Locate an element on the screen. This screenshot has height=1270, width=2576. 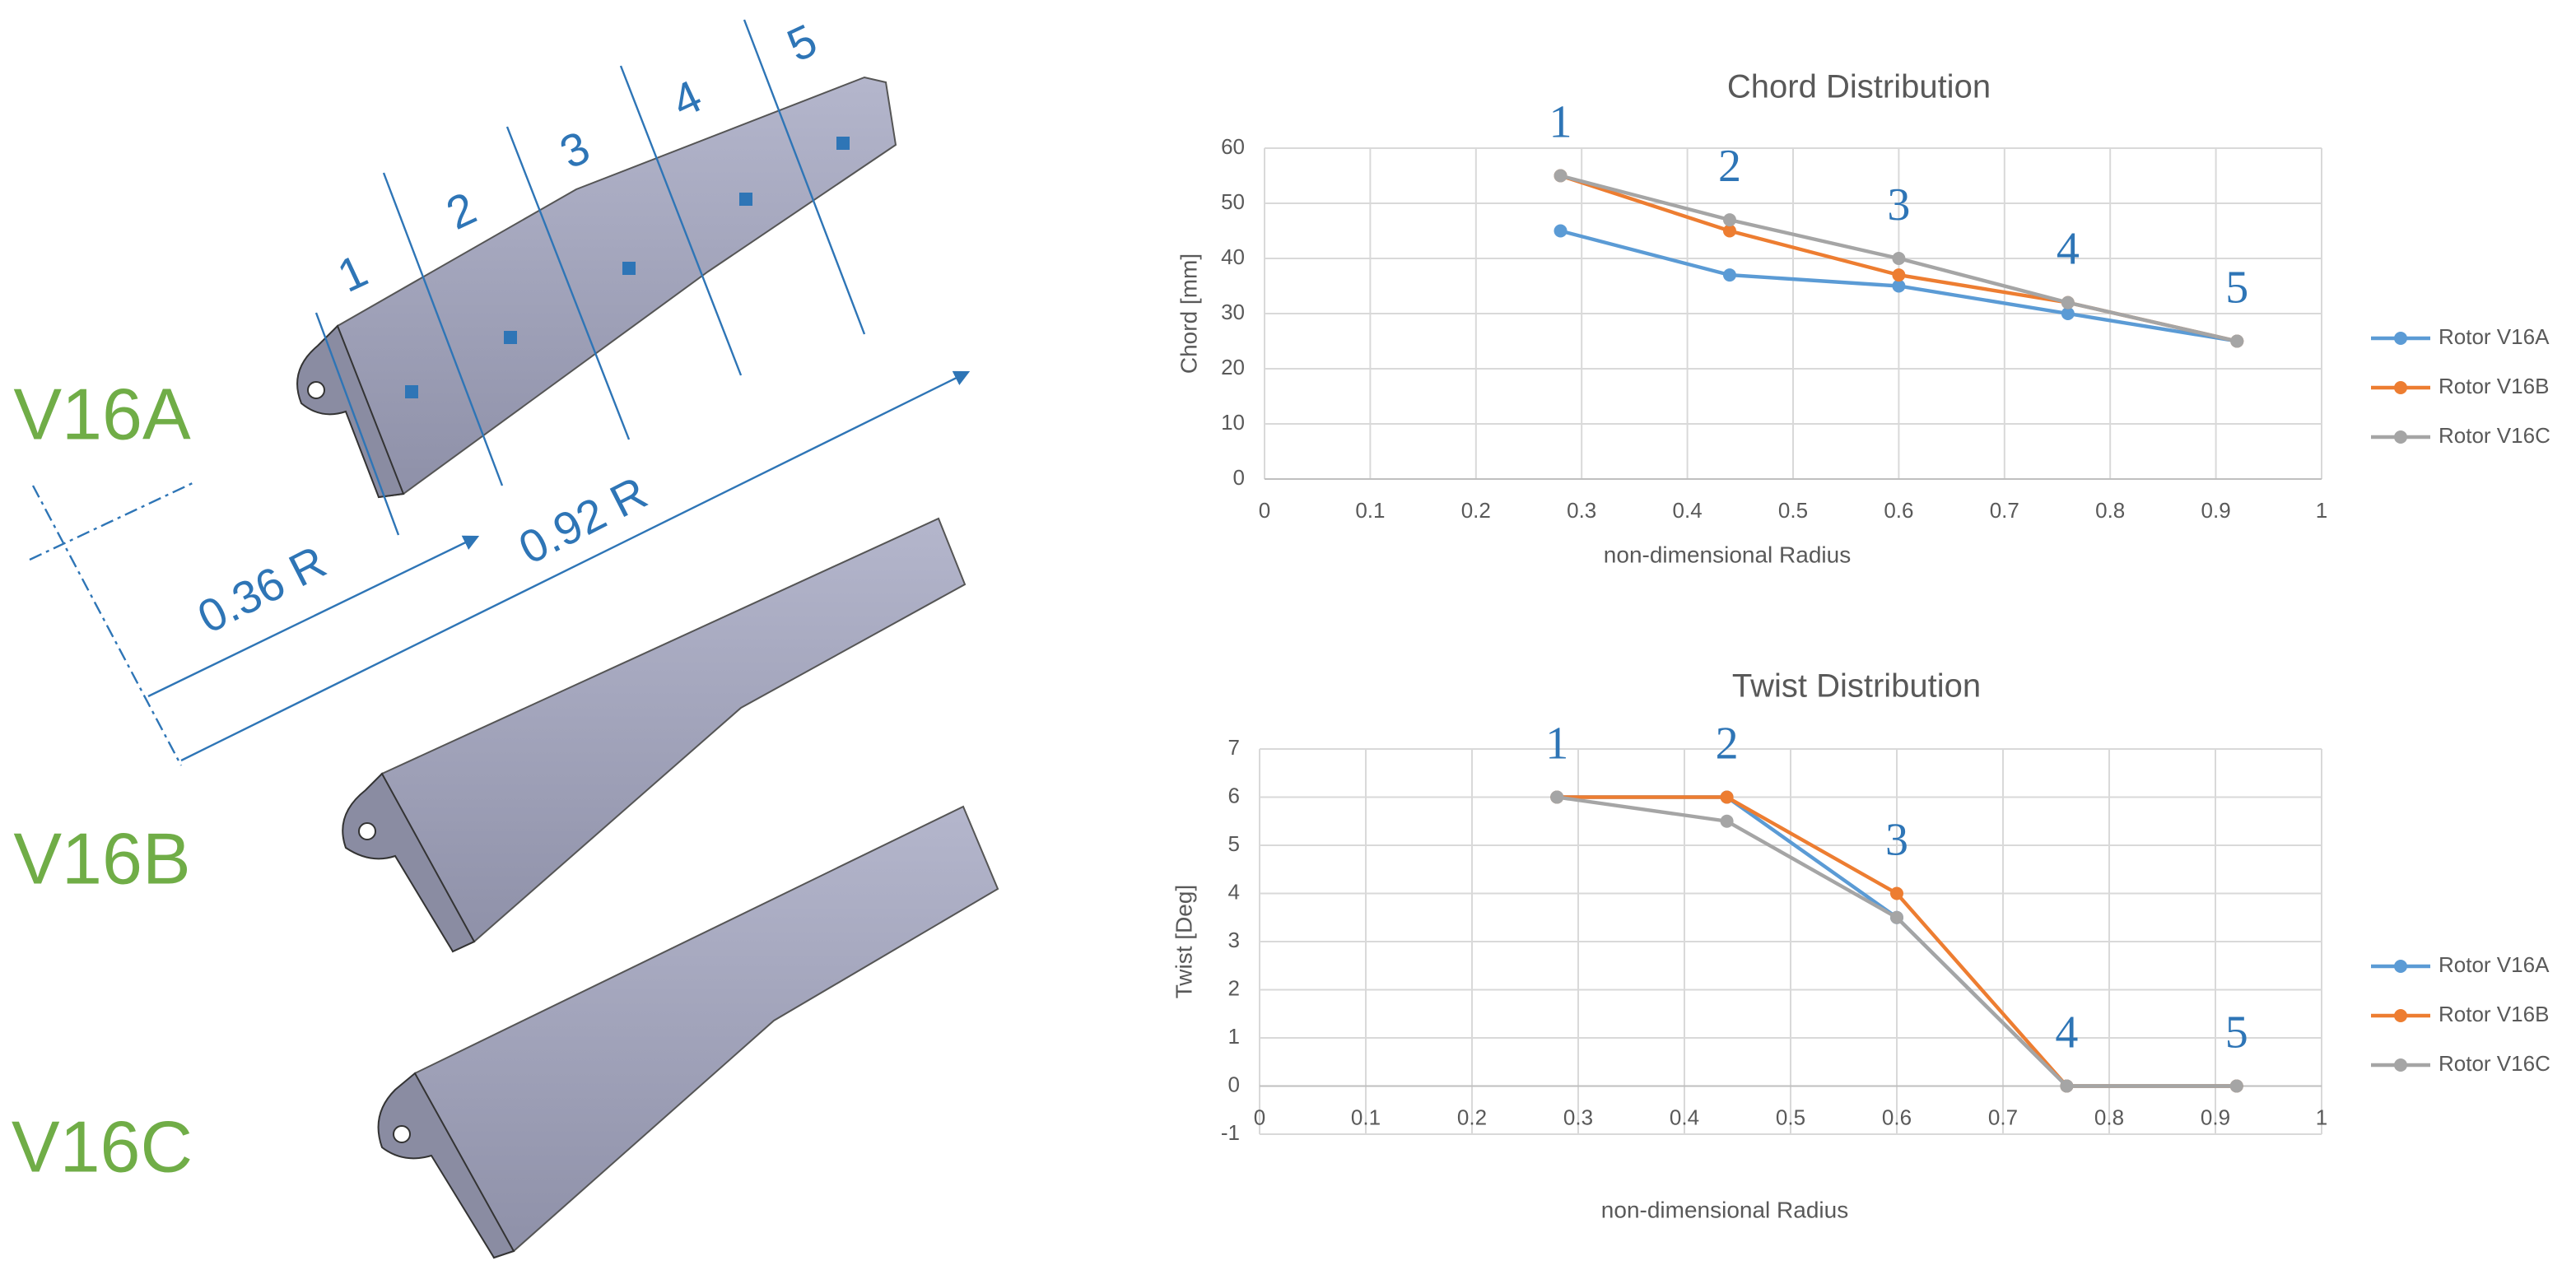
blade-c-root is located at coordinates (446, 1165).